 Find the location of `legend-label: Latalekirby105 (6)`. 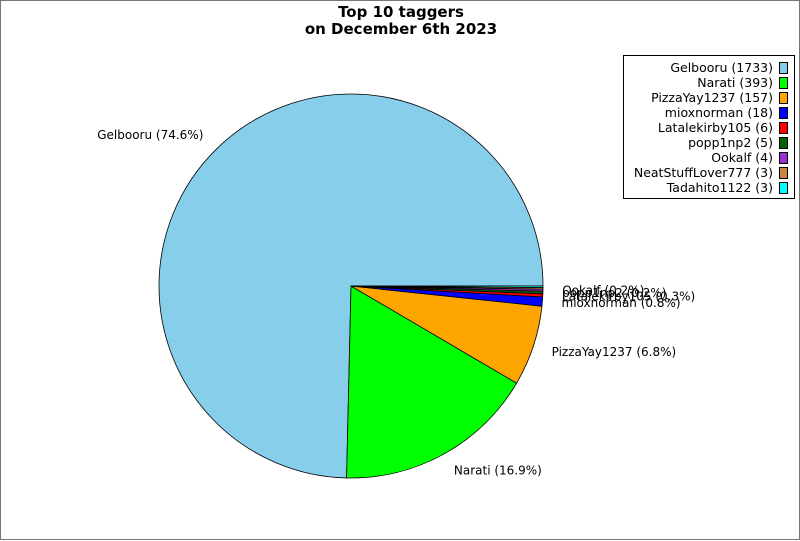

legend-label: Latalekirby105 (6) is located at coordinates (715, 127).